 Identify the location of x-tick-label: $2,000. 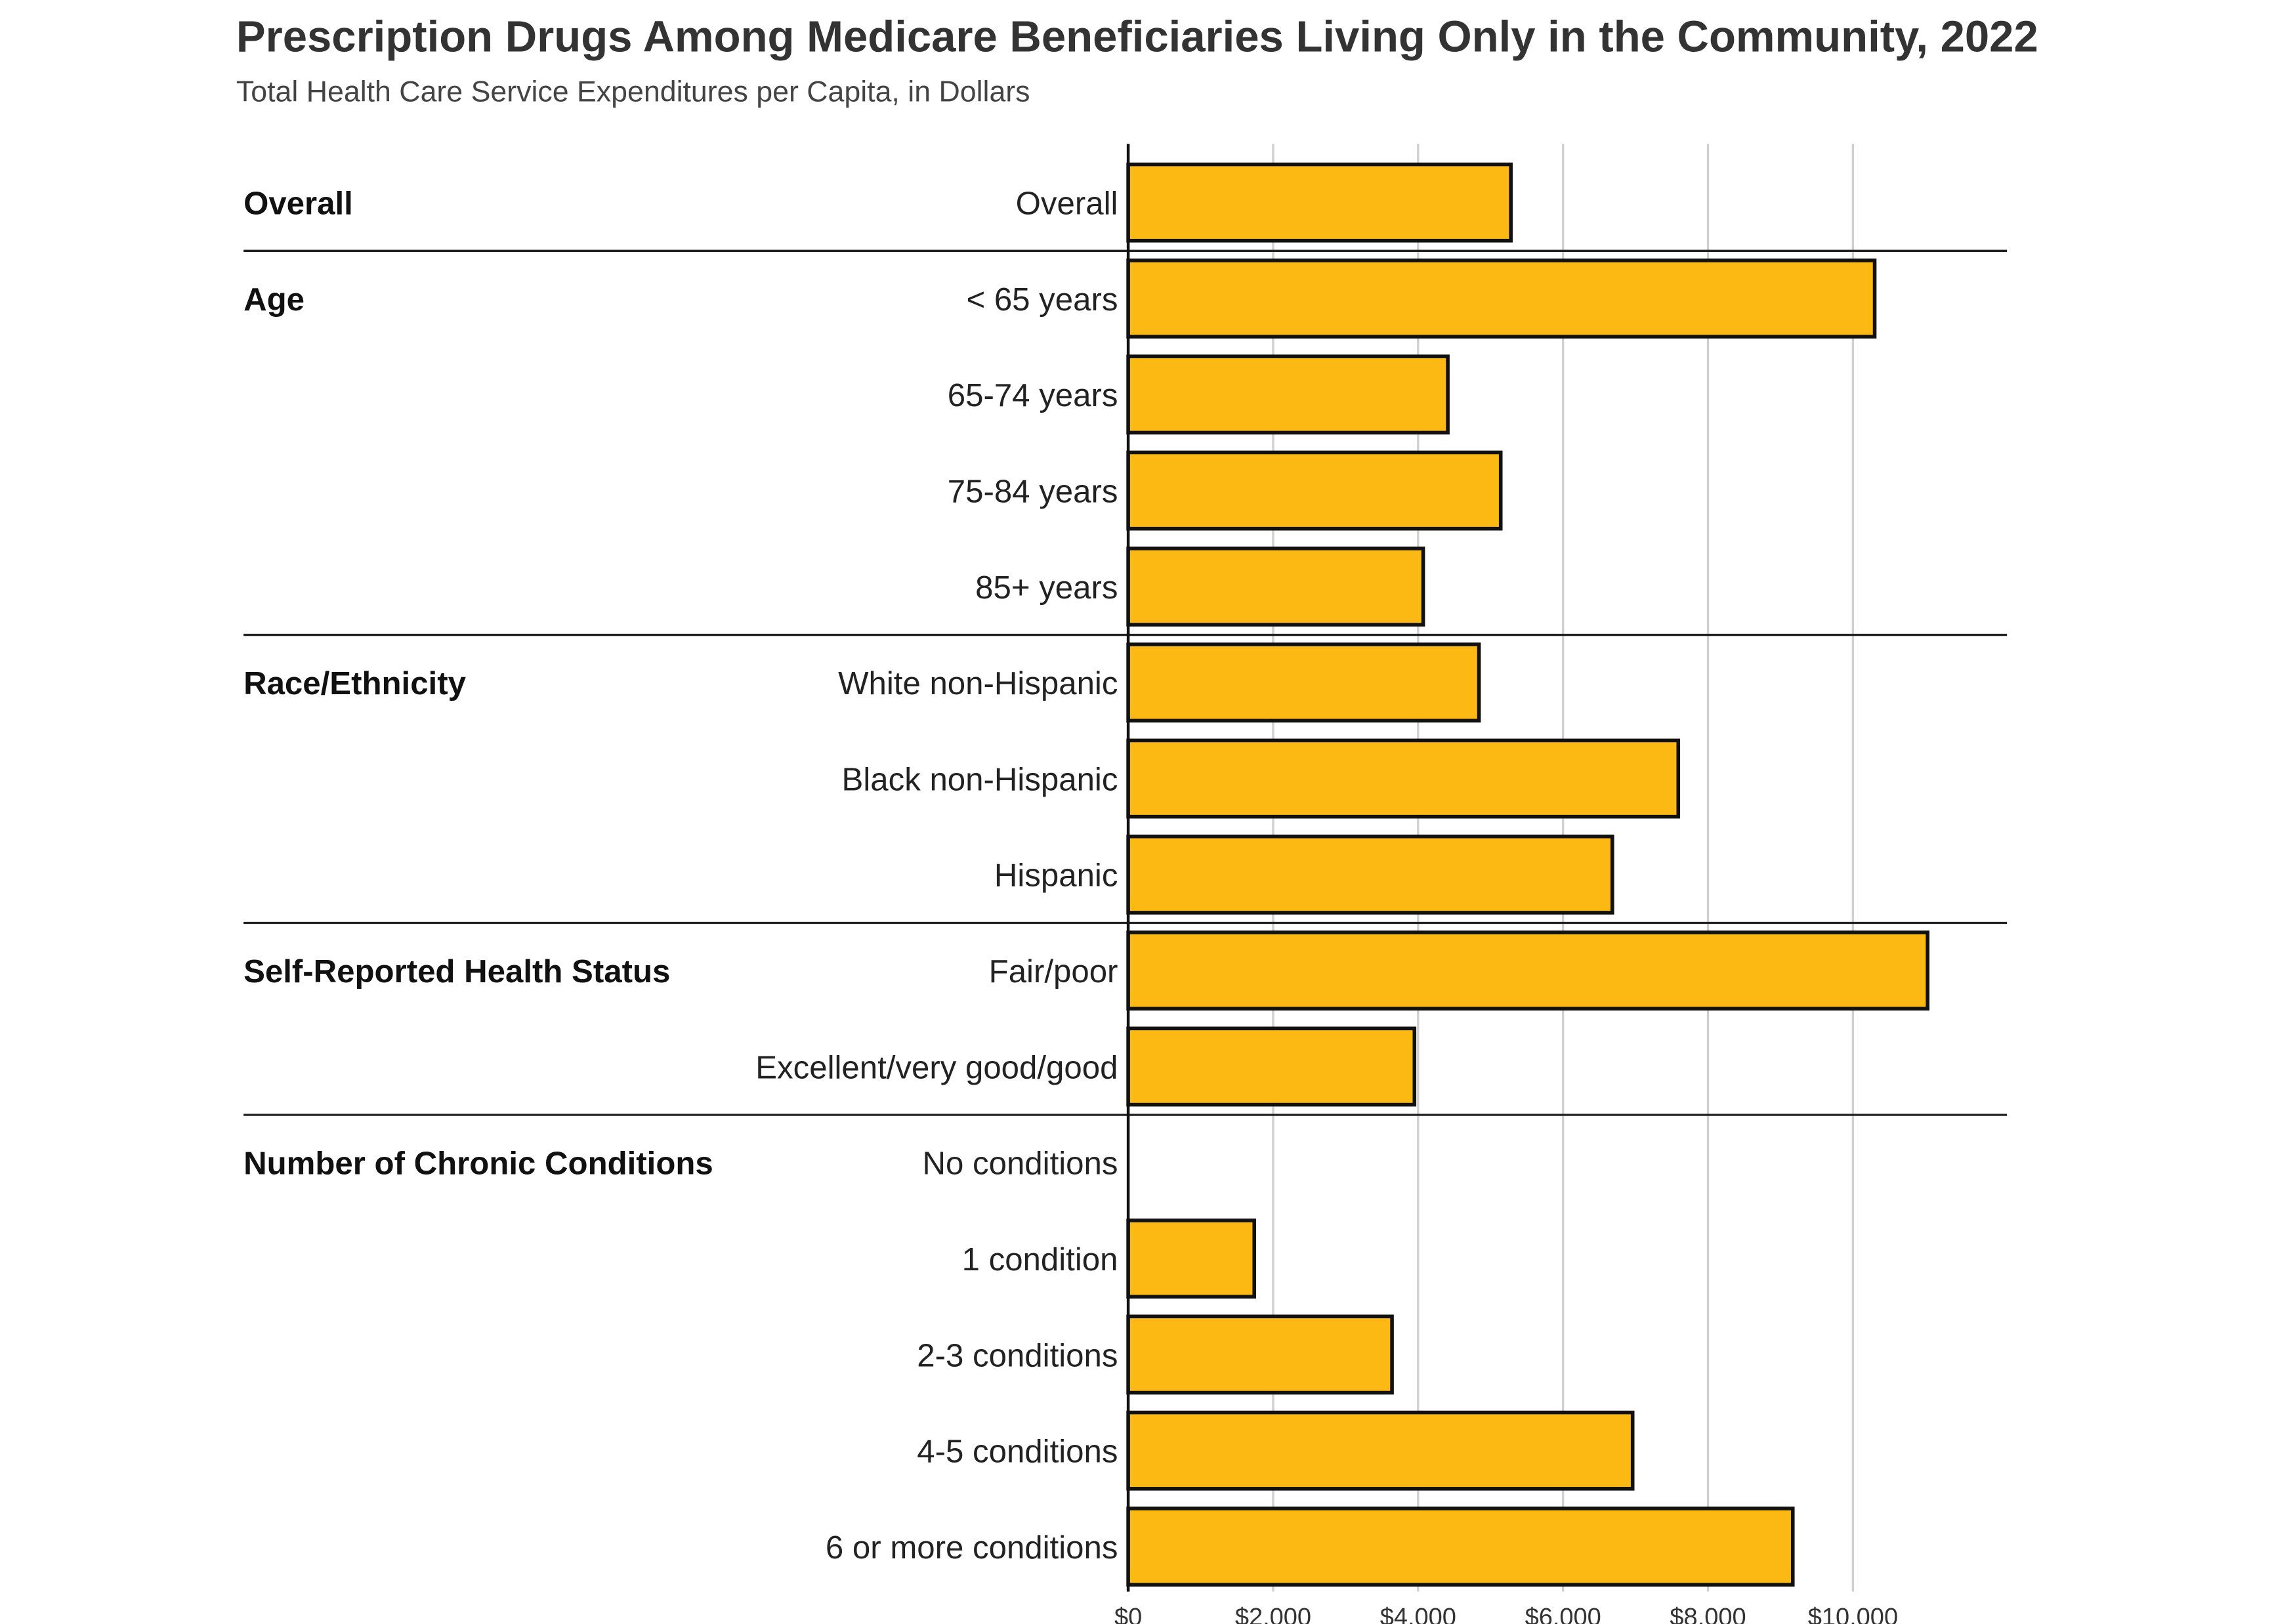
(1273, 1614).